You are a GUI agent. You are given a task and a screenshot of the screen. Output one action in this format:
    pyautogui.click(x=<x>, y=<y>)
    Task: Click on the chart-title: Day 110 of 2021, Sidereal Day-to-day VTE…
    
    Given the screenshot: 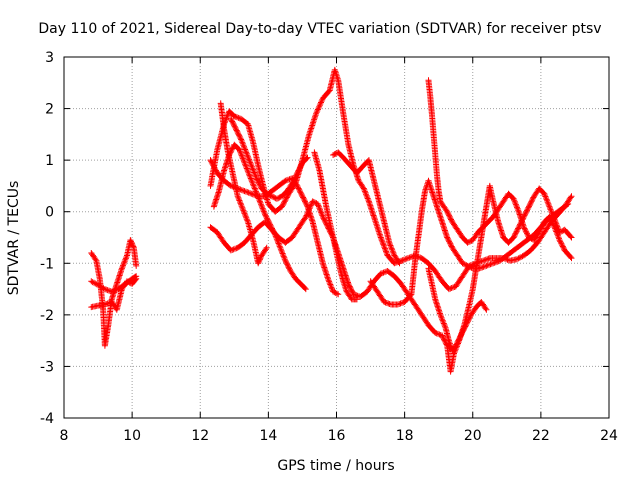 What is the action you would take?
    pyautogui.click(x=319, y=29)
    